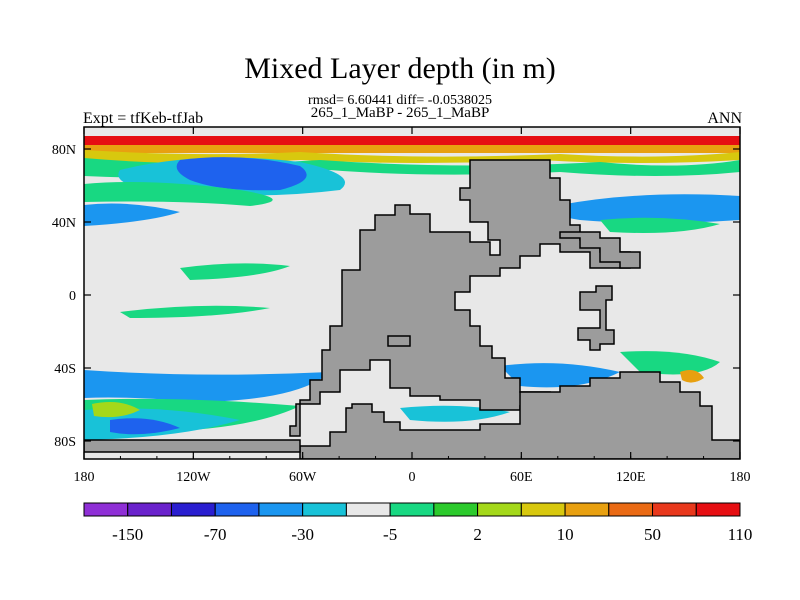  Describe the element at coordinates (477, 534) in the screenshot. I see `colorbar-label: 2` at that location.